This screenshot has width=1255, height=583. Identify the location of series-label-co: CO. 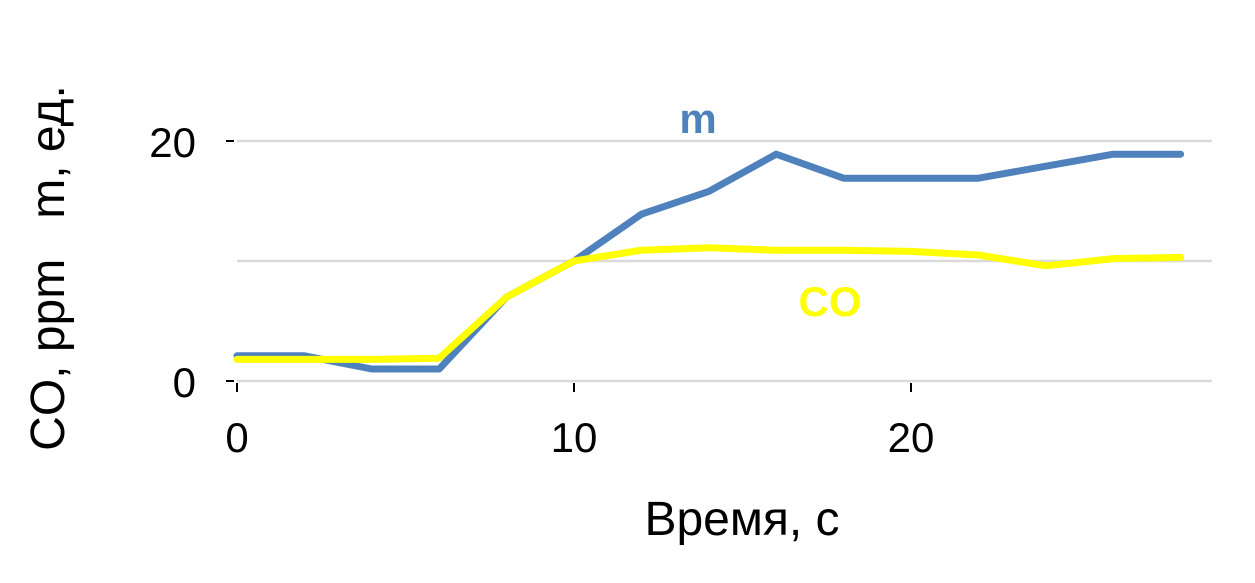
(830, 301).